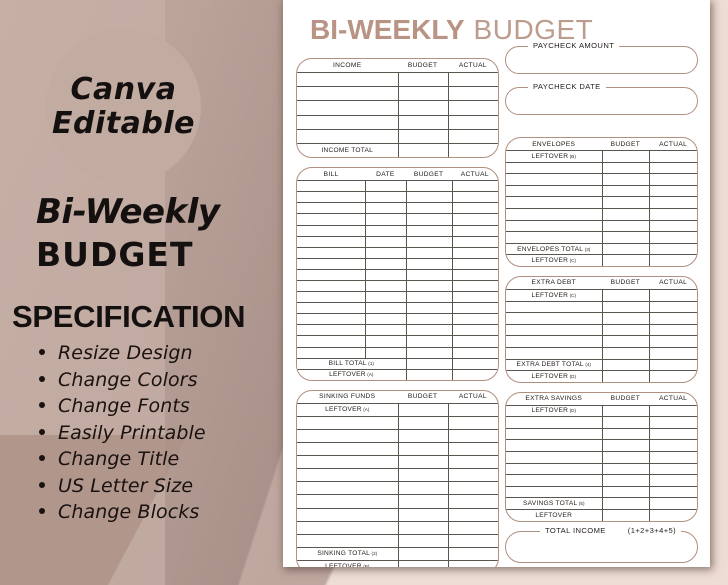 The height and width of the screenshot is (585, 728). What do you see at coordinates (601, 98) in the screenshot?
I see `paycheck-date-field: PAYCHECK DATE` at bounding box center [601, 98].